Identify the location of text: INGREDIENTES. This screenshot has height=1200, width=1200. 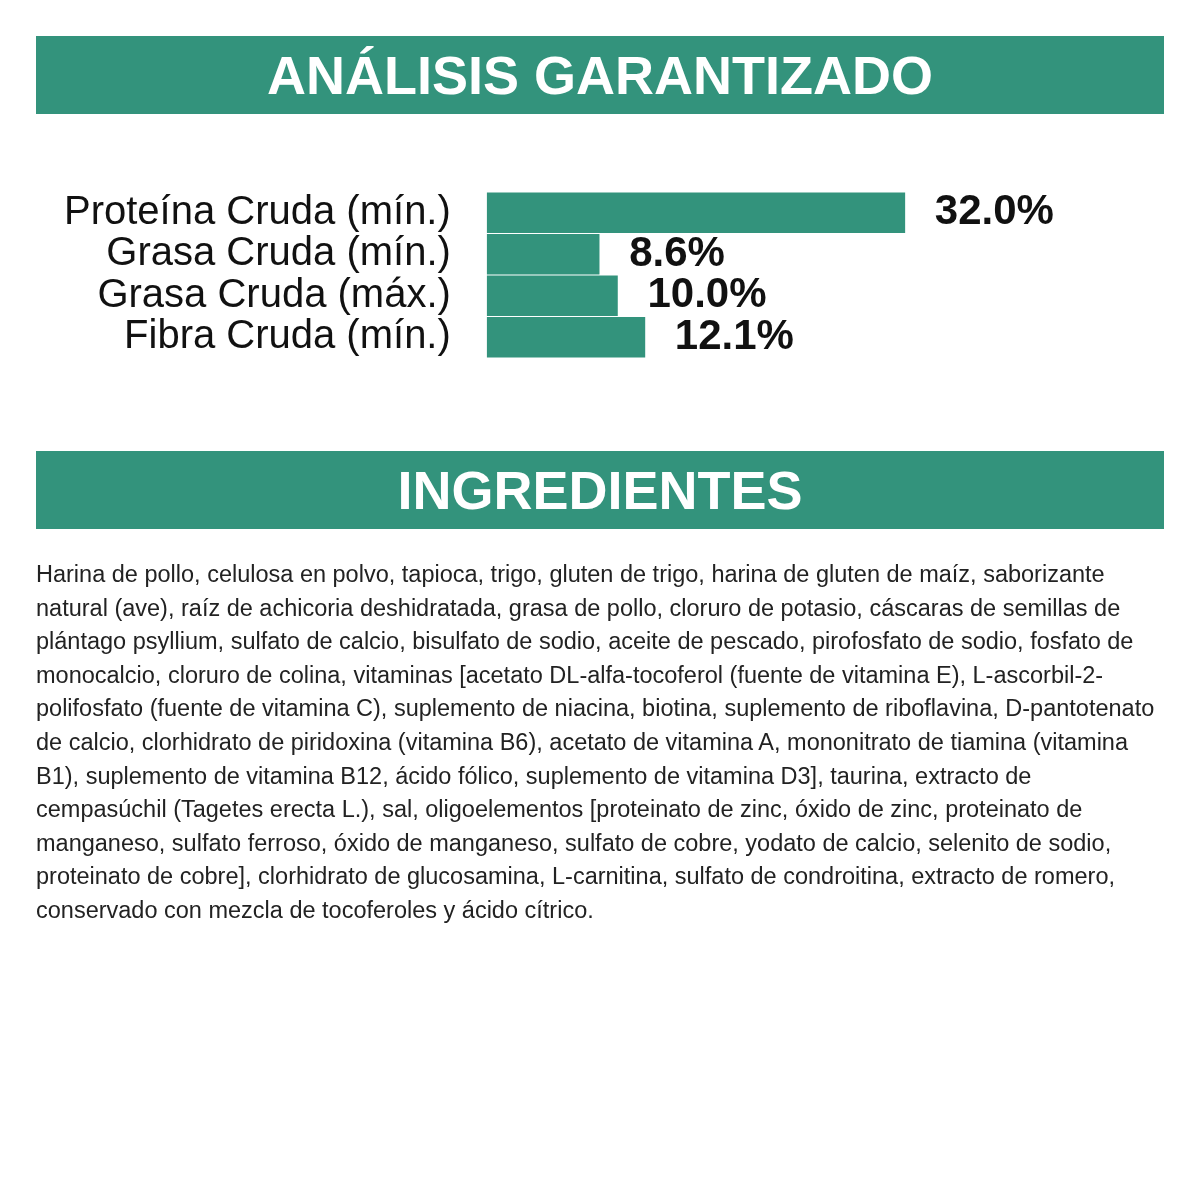
(600, 490).